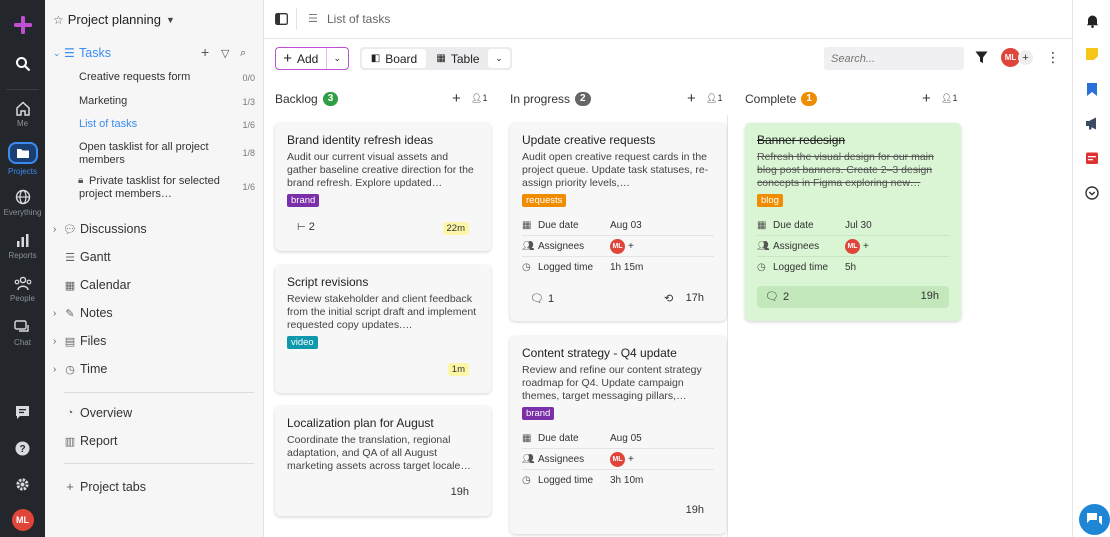  Describe the element at coordinates (301, 58) in the screenshot. I see `add-button: + Add` at that location.